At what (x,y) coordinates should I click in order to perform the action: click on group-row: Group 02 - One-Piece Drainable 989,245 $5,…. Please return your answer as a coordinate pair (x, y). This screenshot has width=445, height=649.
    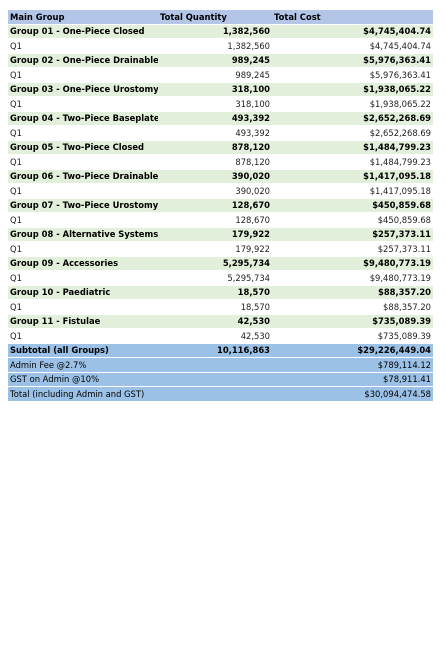
    Looking at the image, I should click on (220, 60).